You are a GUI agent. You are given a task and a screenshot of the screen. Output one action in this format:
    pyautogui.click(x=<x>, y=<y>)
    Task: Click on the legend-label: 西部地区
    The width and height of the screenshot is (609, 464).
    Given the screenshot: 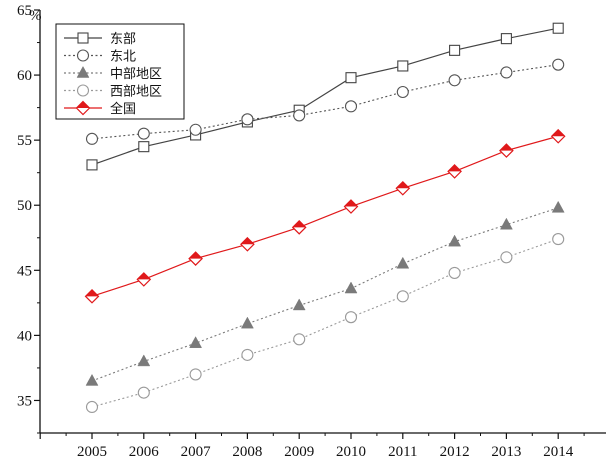 What is the action you would take?
    pyautogui.click(x=136, y=92)
    